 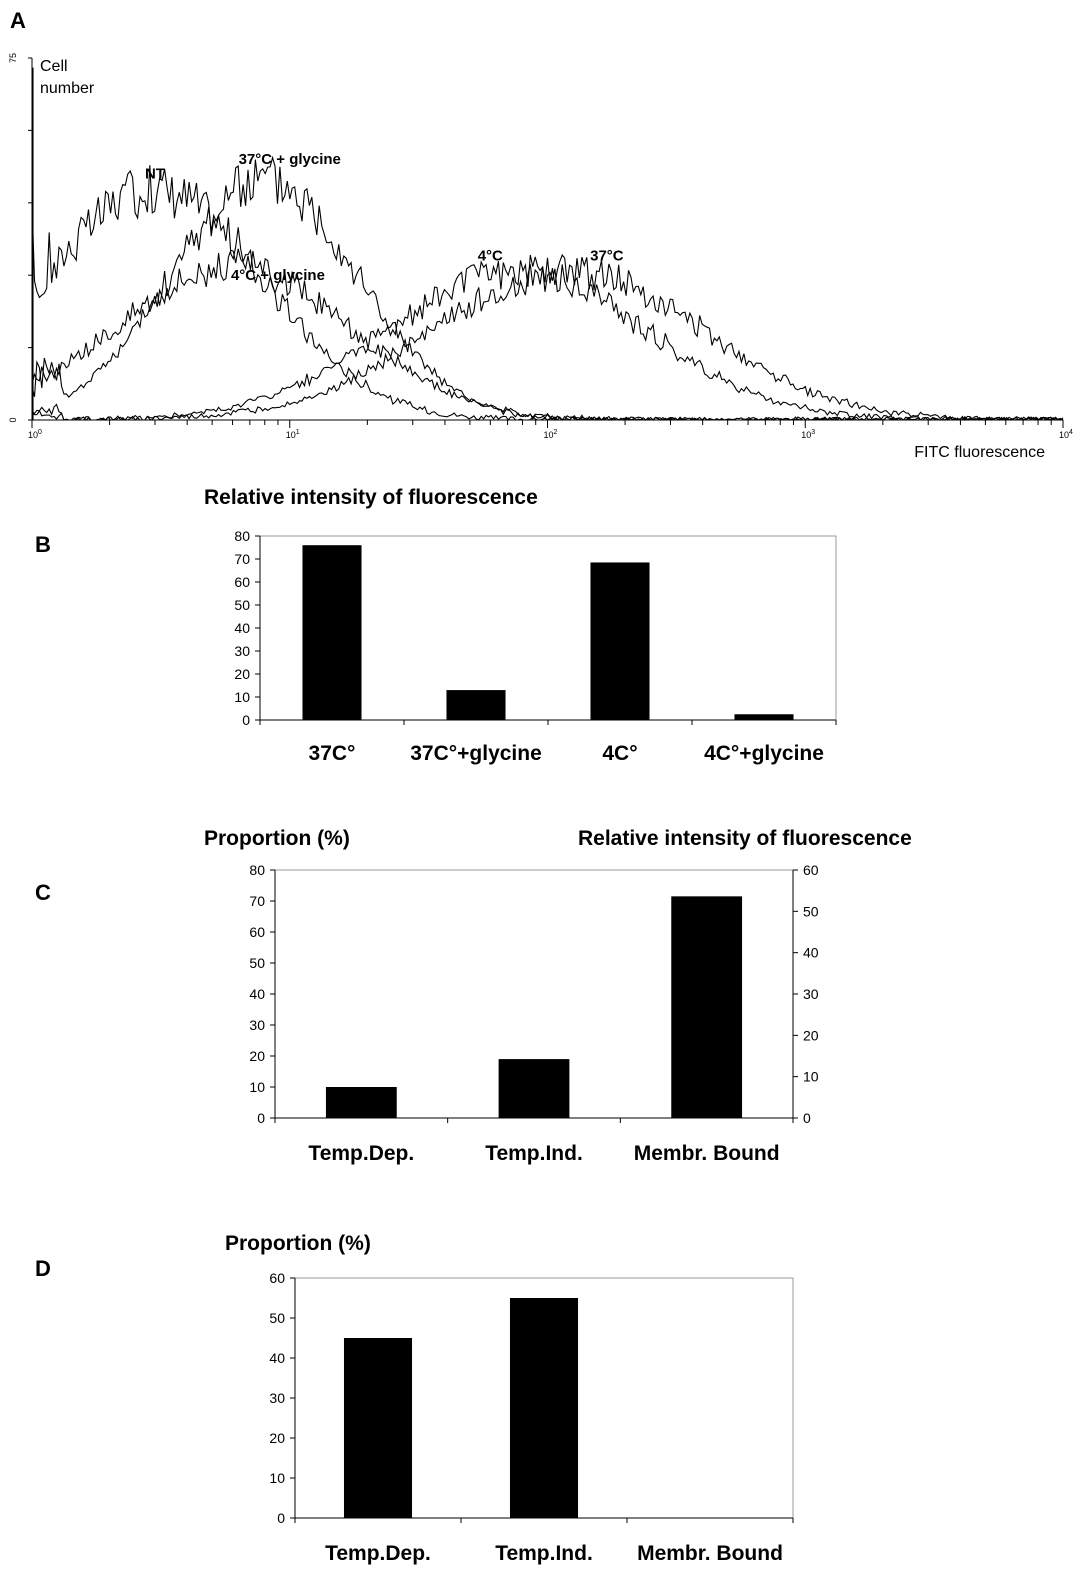 What do you see at coordinates (298, 1243) in the screenshot?
I see `chart-d-title: Proportion (%)` at bounding box center [298, 1243].